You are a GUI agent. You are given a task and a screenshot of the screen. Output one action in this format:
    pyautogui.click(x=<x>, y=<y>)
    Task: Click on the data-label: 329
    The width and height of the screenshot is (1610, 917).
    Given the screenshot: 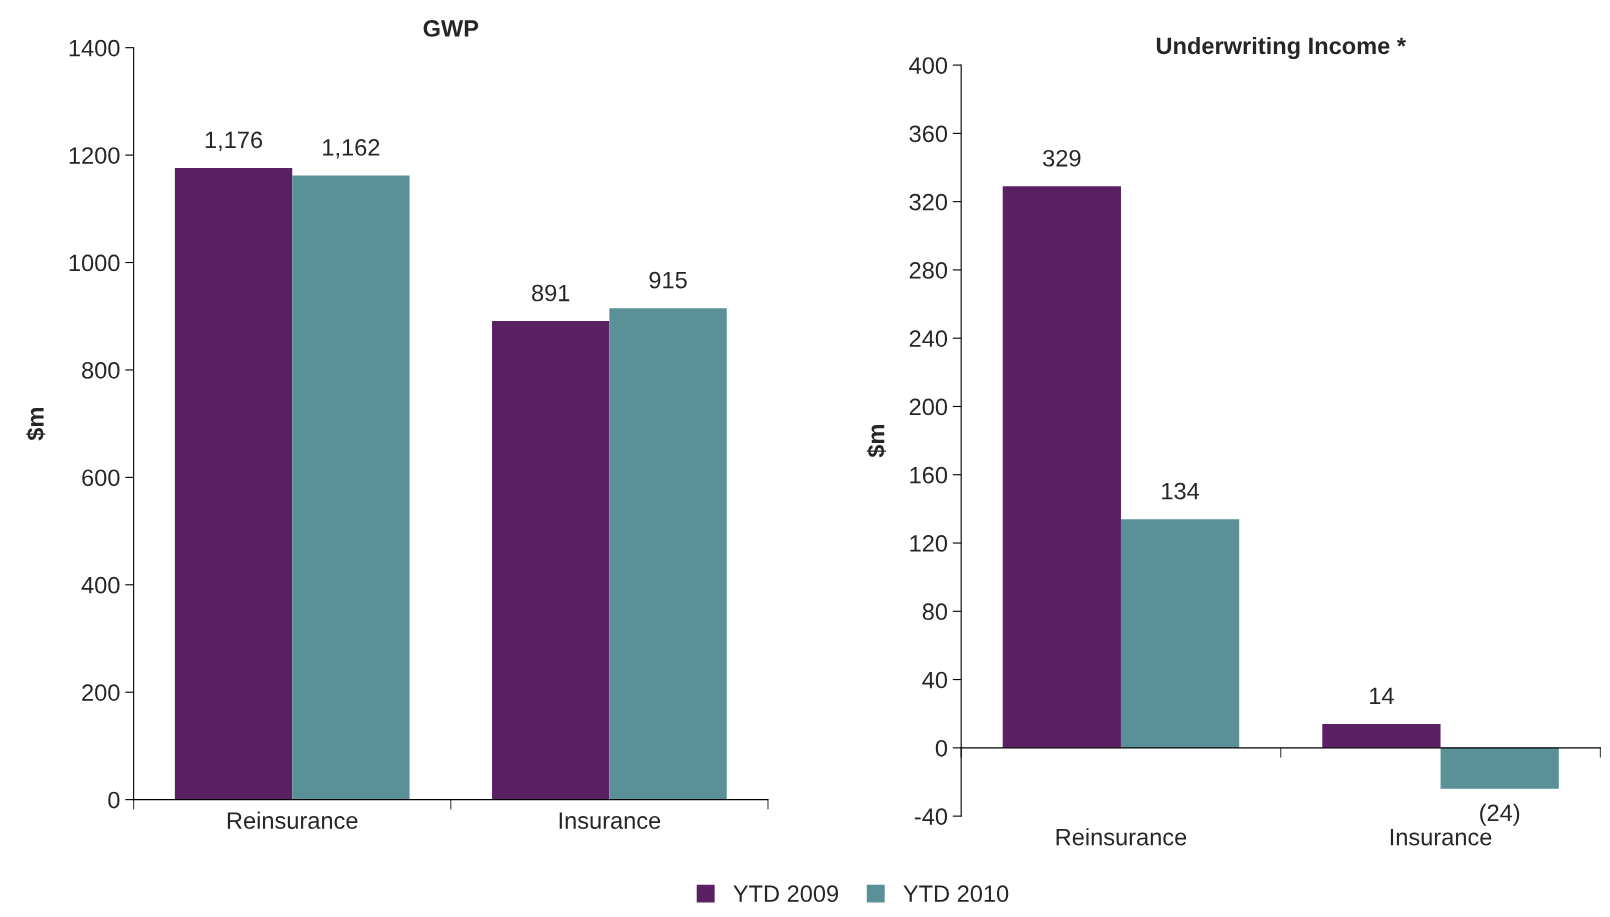 What is the action you would take?
    pyautogui.click(x=1062, y=158)
    